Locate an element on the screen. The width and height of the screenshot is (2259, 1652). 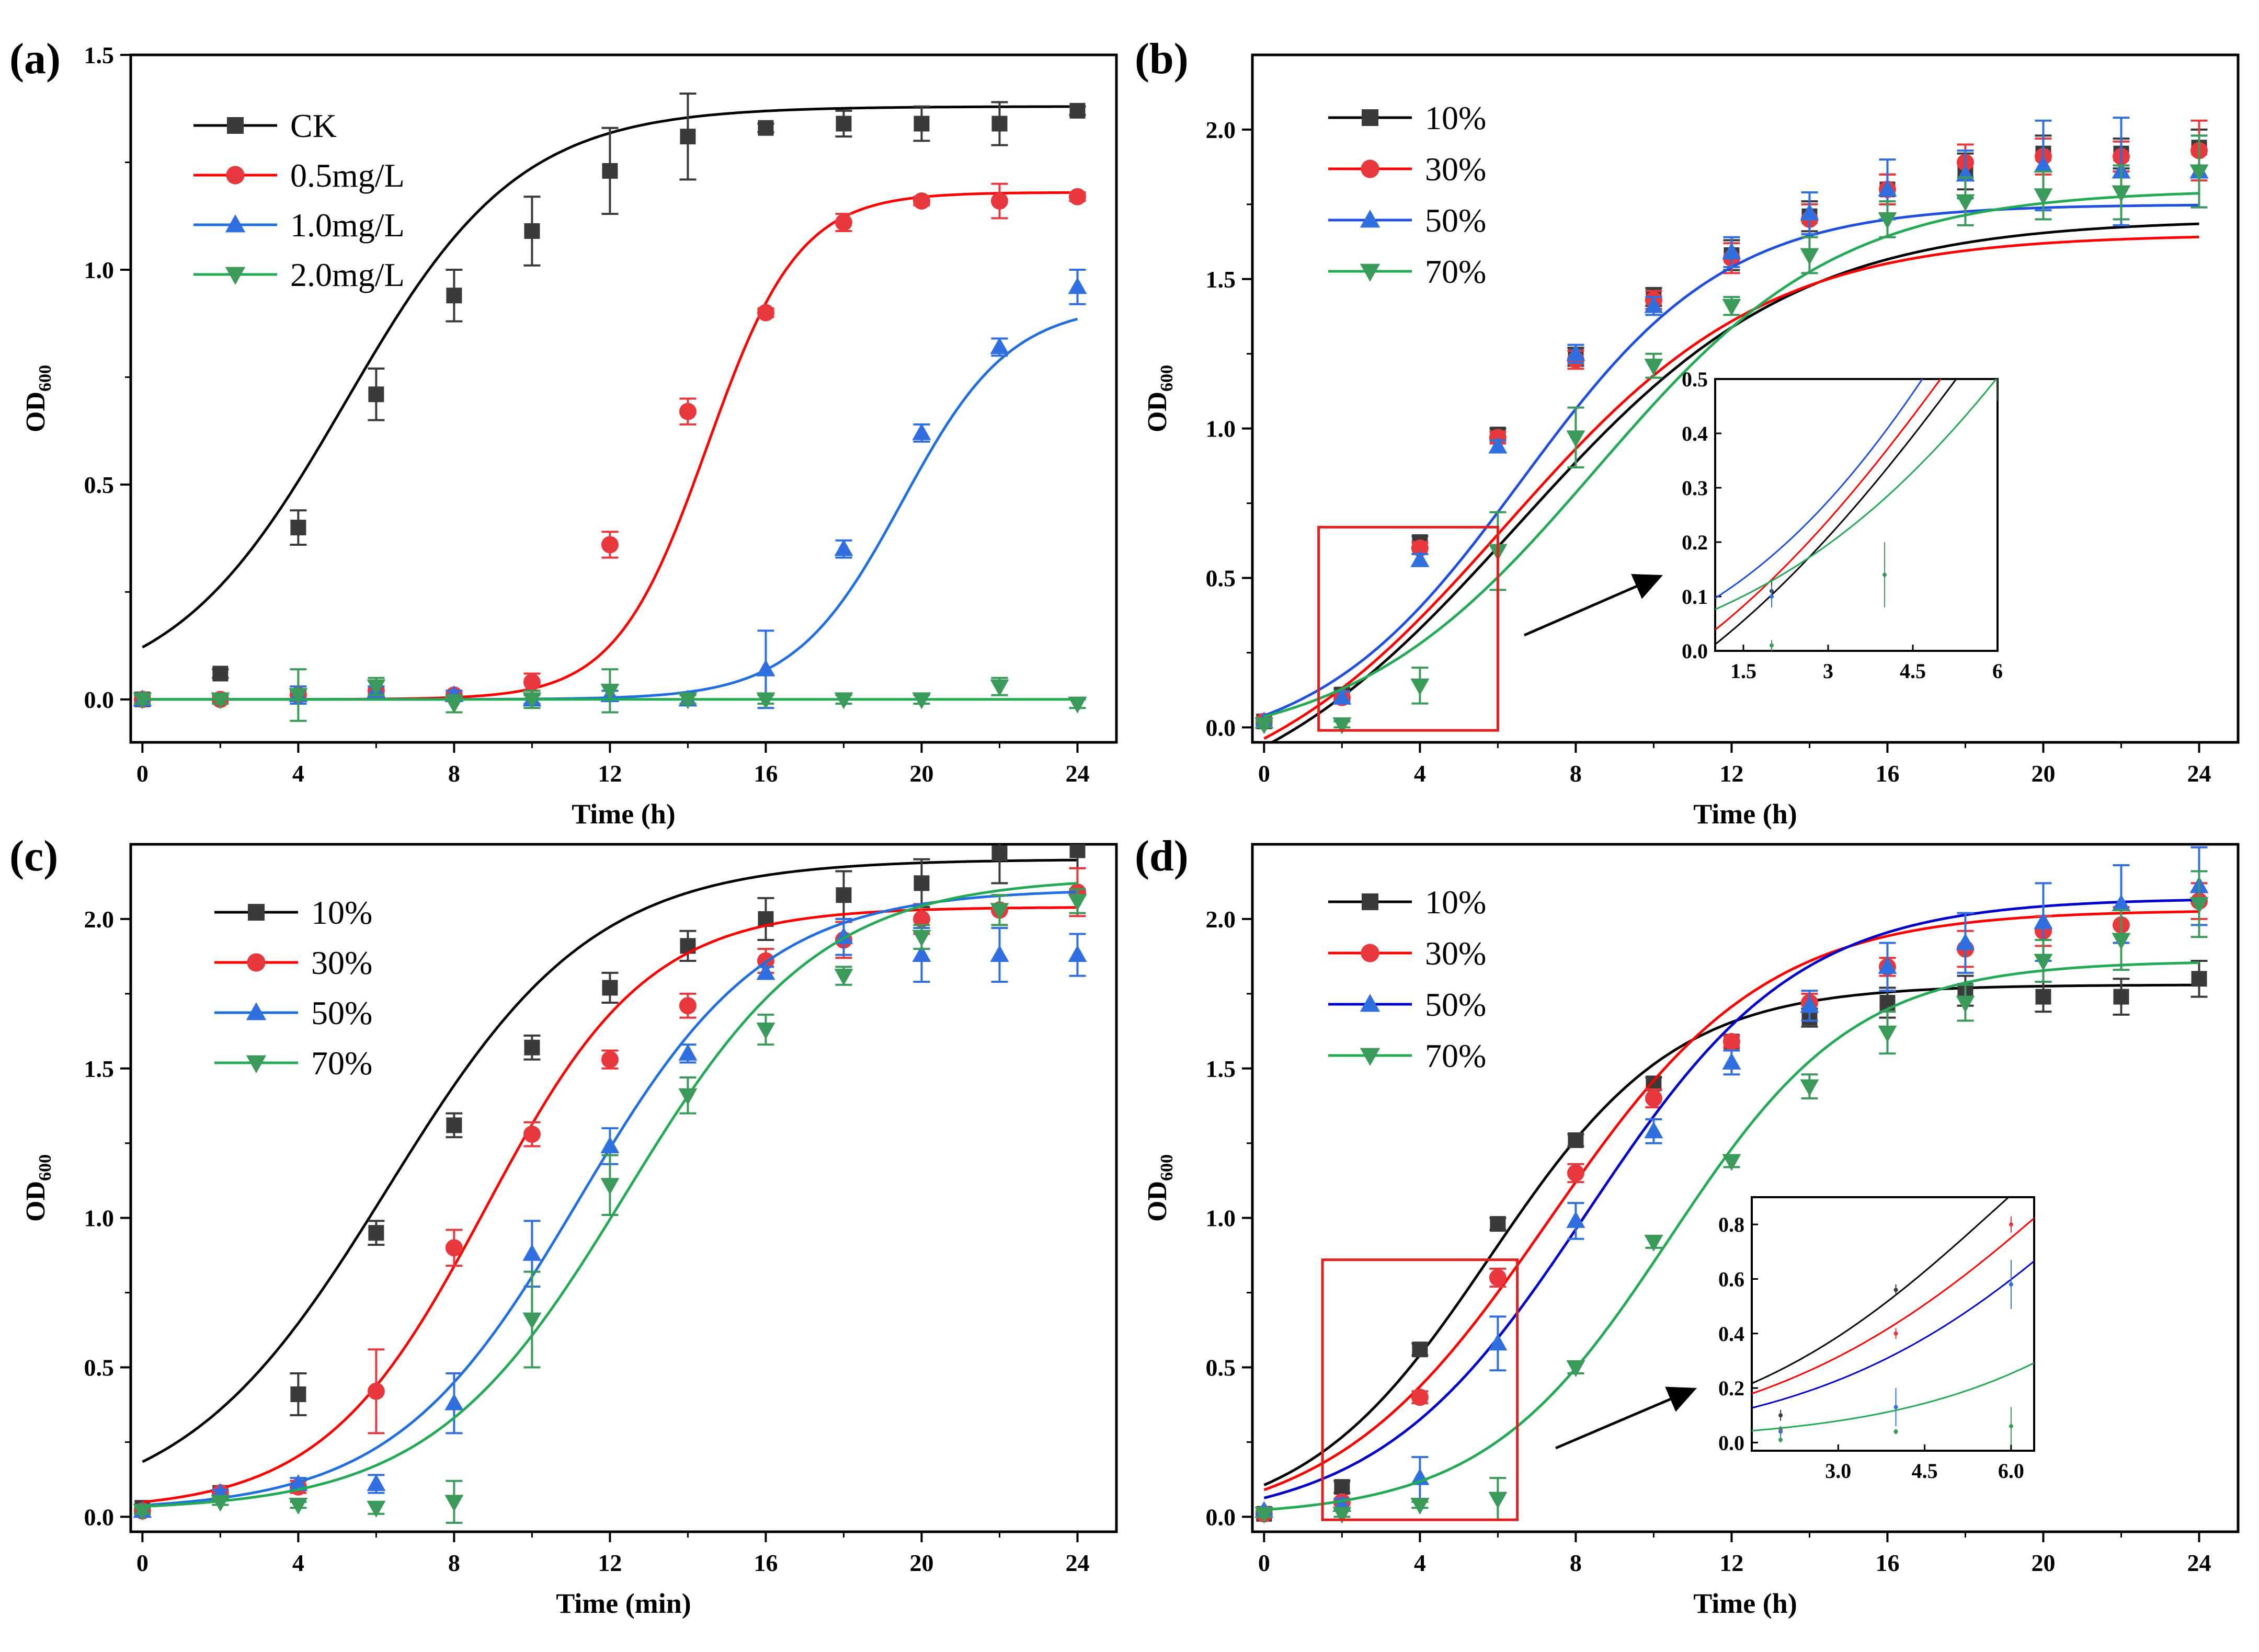
y-tick-label: 0.5 is located at coordinates (1221, 578).